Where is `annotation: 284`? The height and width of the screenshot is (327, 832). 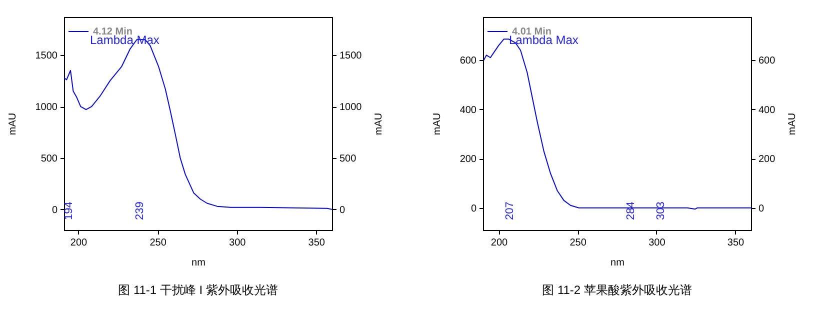
annotation: 284 is located at coordinates (631, 211).